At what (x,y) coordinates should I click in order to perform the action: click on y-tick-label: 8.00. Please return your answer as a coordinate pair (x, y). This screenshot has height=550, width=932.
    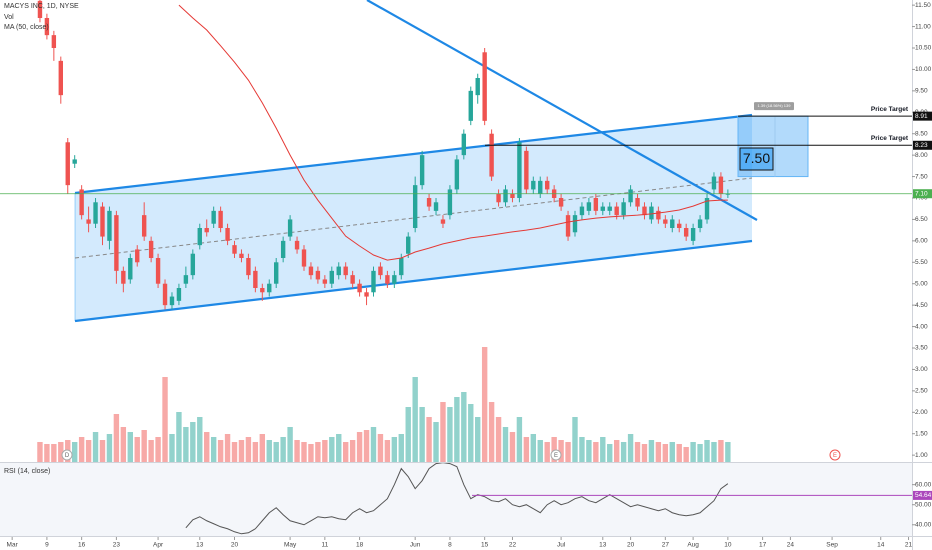
    Looking at the image, I should click on (921, 155).